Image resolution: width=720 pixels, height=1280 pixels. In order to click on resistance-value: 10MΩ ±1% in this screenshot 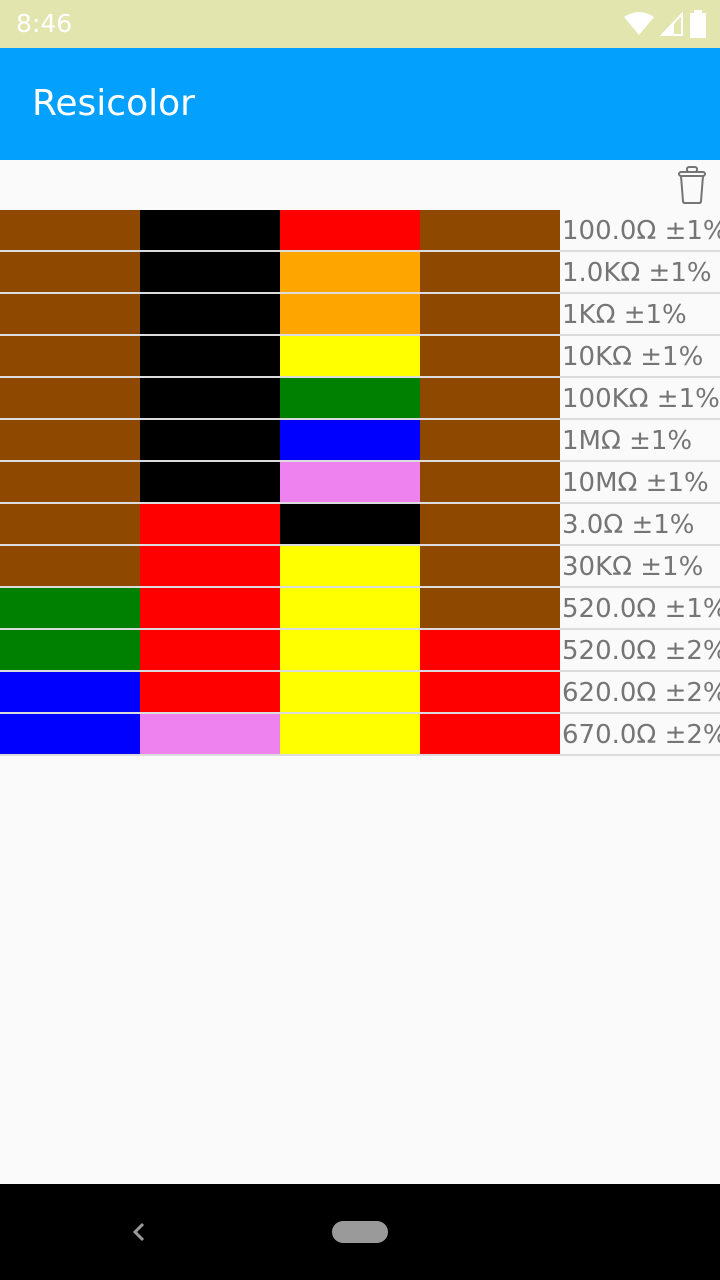, I will do `click(635, 483)`.